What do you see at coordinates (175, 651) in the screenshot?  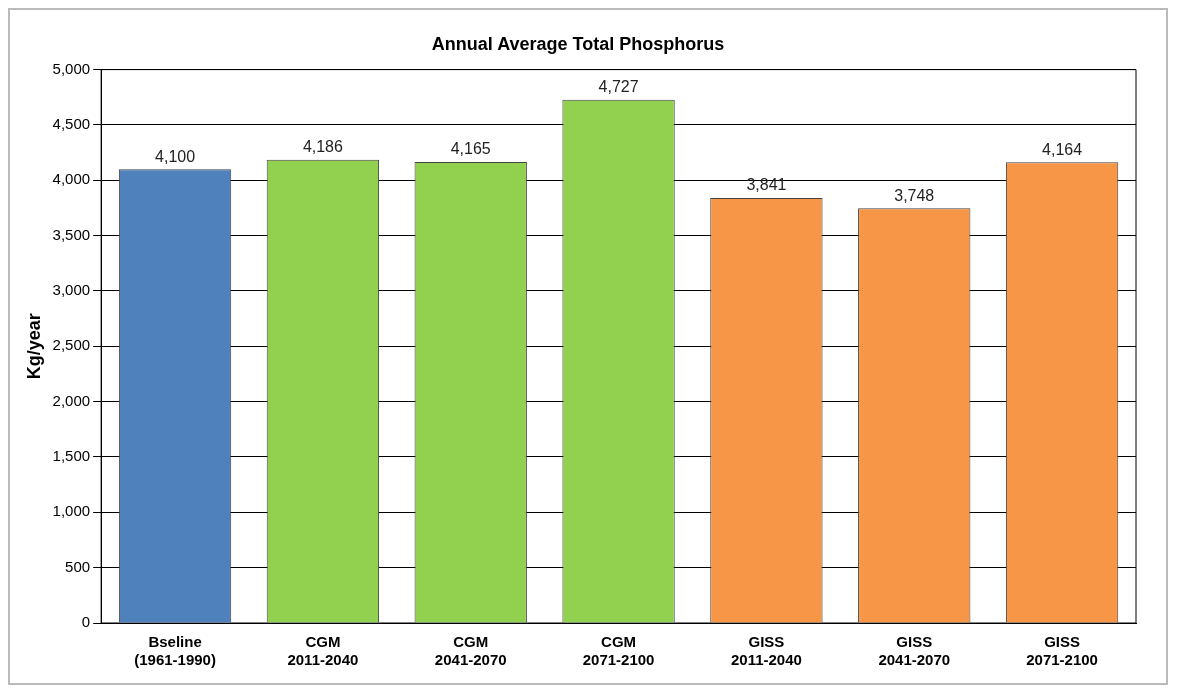 I see `x-tick-label: Bseline (1961-1990)` at bounding box center [175, 651].